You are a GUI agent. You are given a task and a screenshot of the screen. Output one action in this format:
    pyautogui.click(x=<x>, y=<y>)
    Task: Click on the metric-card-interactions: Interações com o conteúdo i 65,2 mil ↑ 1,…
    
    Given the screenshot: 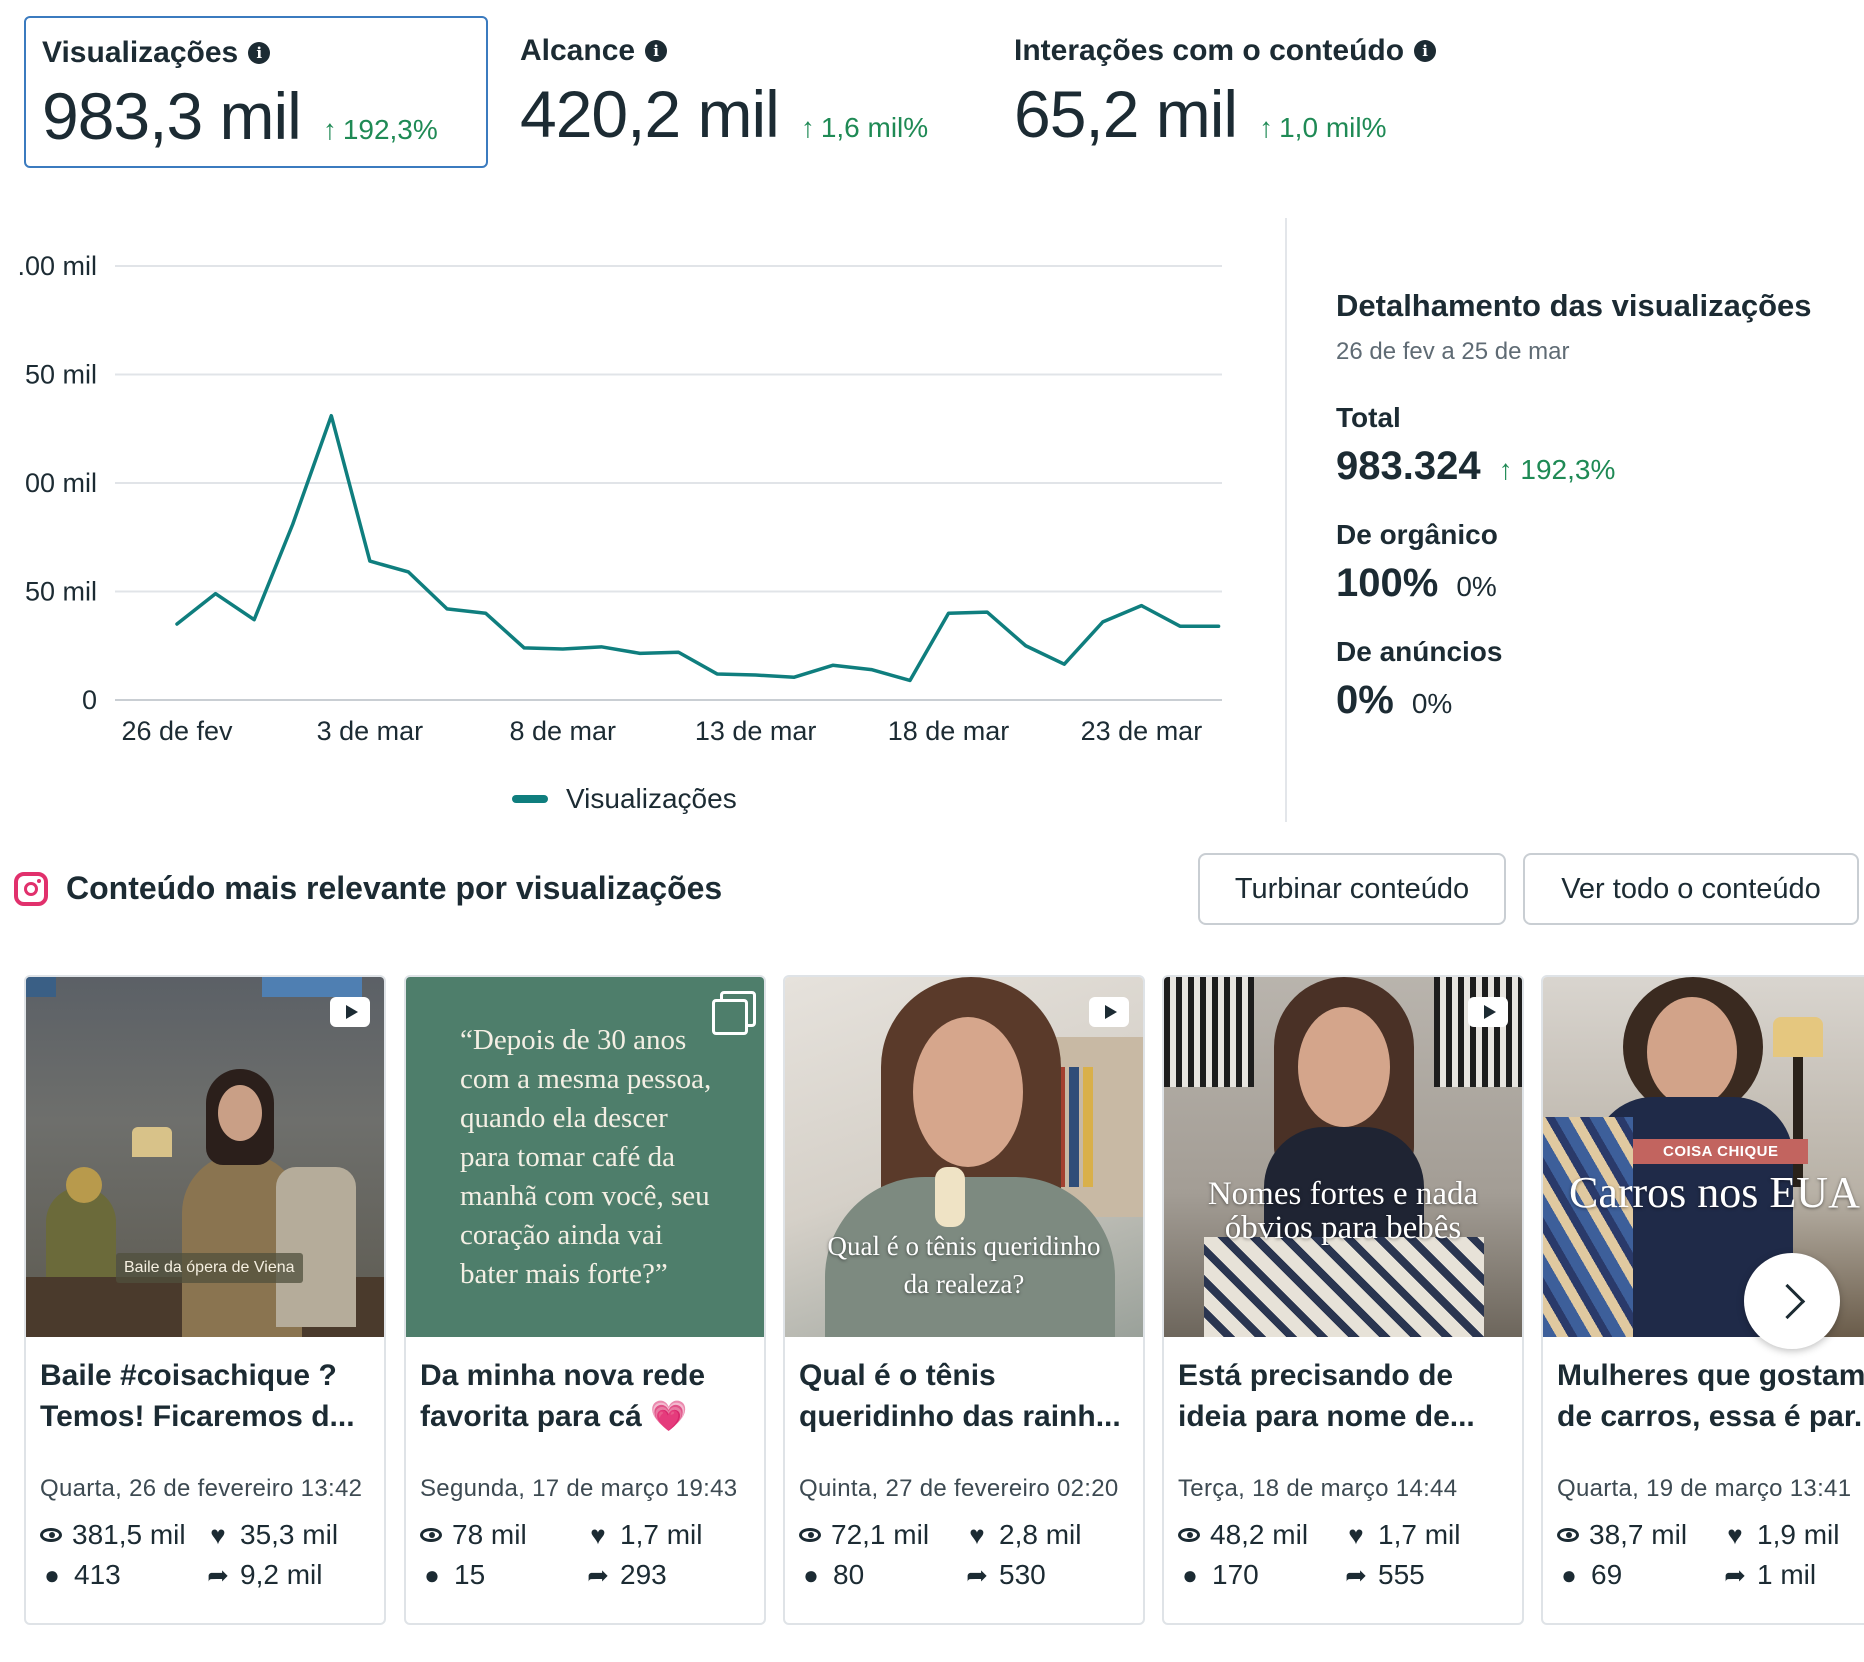 What is the action you would take?
    pyautogui.click(x=1258, y=92)
    